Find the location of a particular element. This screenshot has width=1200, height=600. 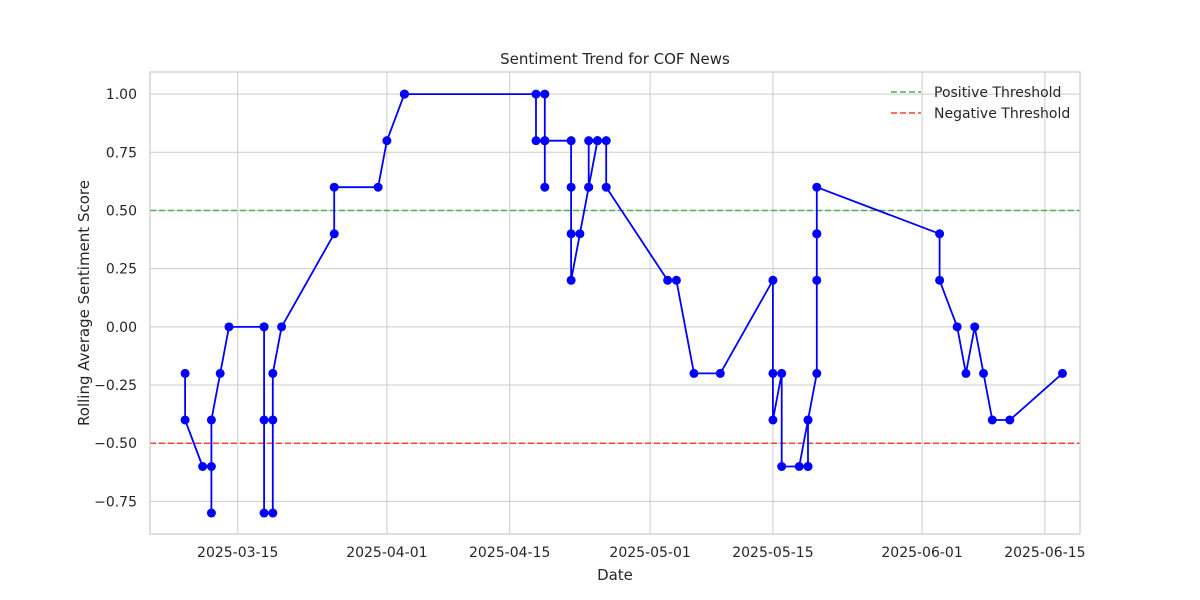

chart-title: Sentiment Trend for COF News is located at coordinates (615, 59).